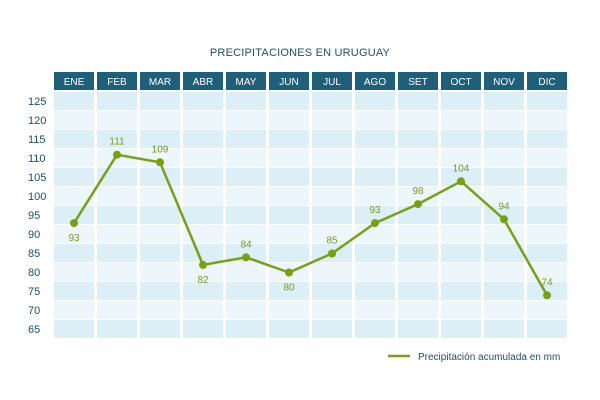 The width and height of the screenshot is (600, 400). Describe the element at coordinates (74, 238) in the screenshot. I see `data-label: 93` at that location.